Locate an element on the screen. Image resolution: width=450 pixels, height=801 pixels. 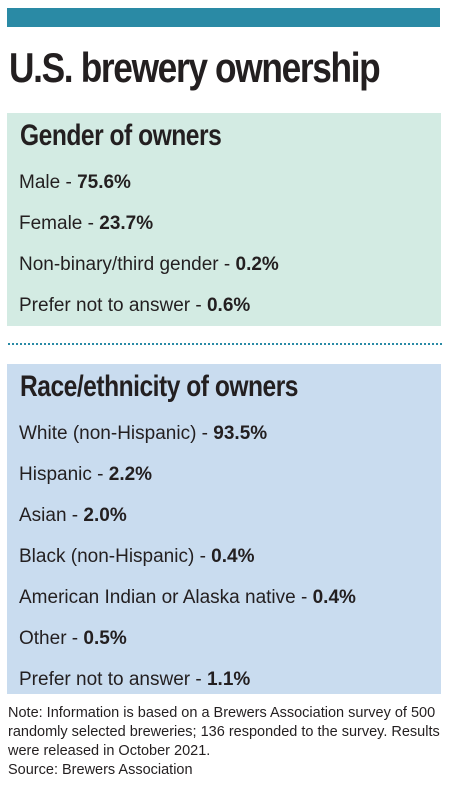
list-item: White (non-Hispanic) - 93.5% is located at coordinates (187, 433).